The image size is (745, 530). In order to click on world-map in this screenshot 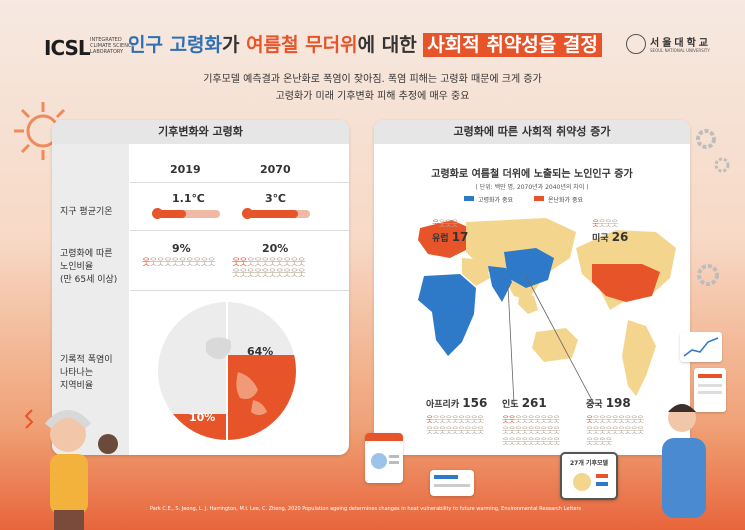, I will do `click(547, 311)`.